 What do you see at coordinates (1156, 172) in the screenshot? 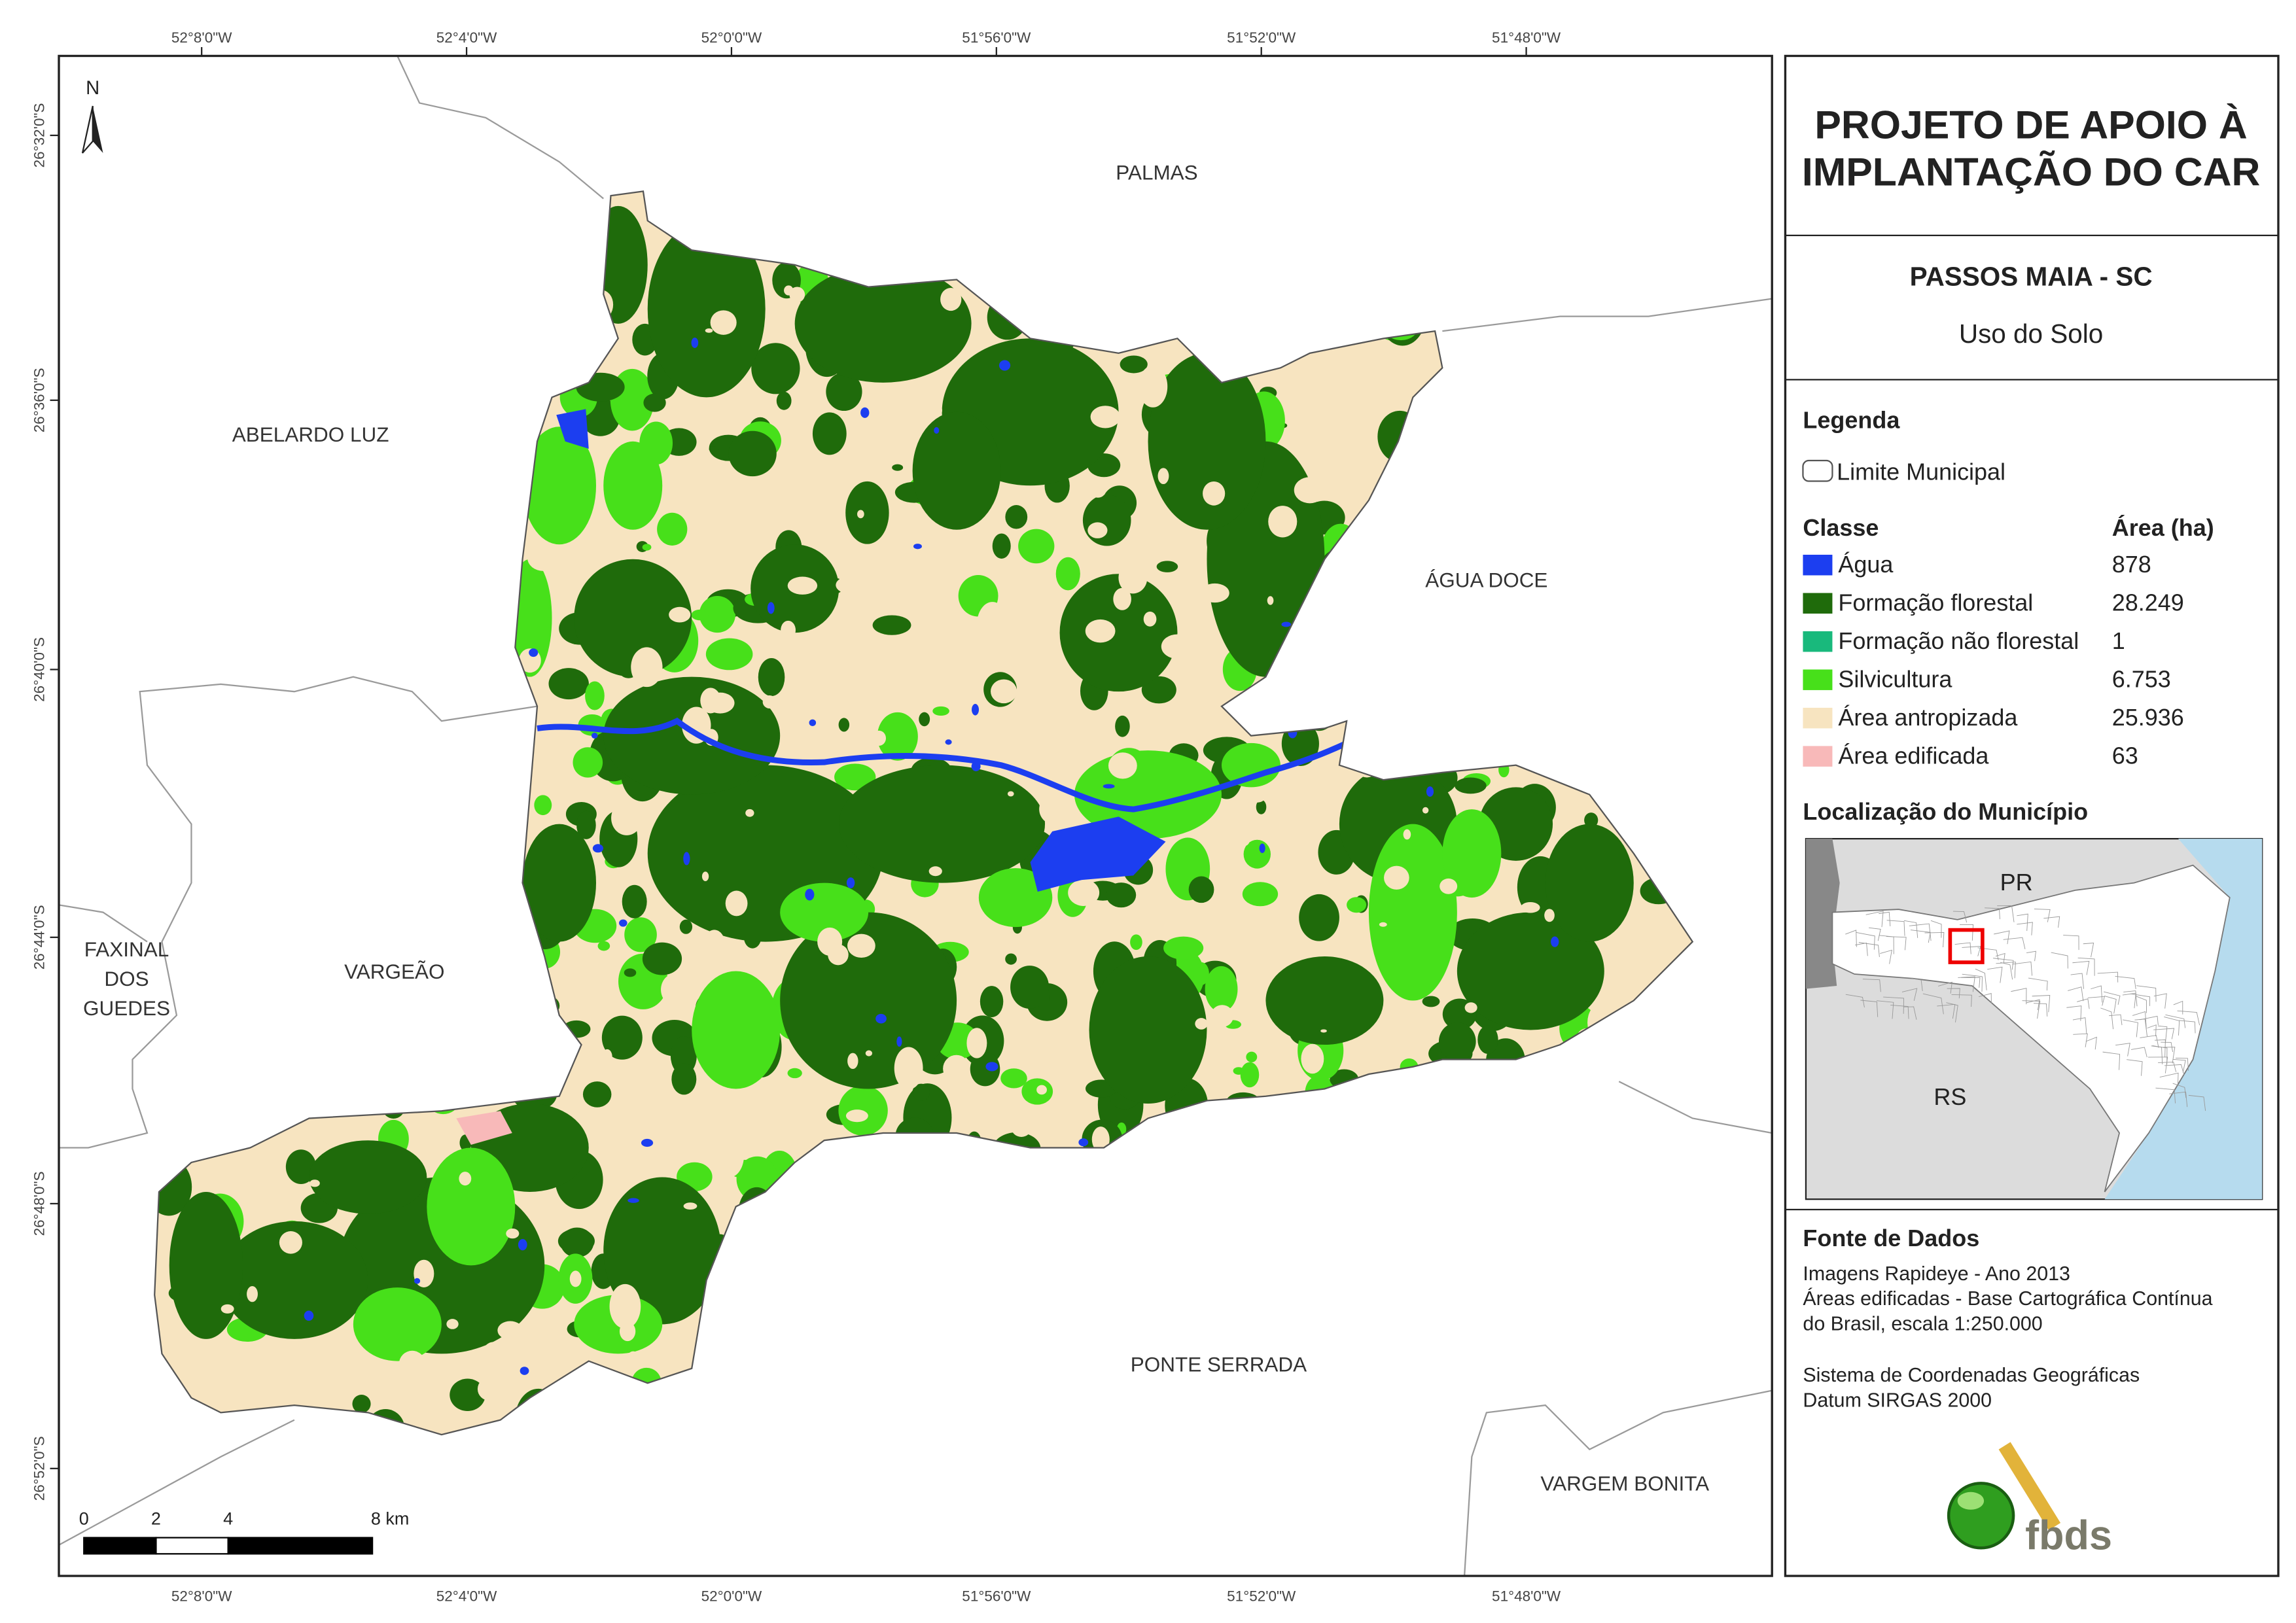
I see `place-label: PALMAS` at bounding box center [1156, 172].